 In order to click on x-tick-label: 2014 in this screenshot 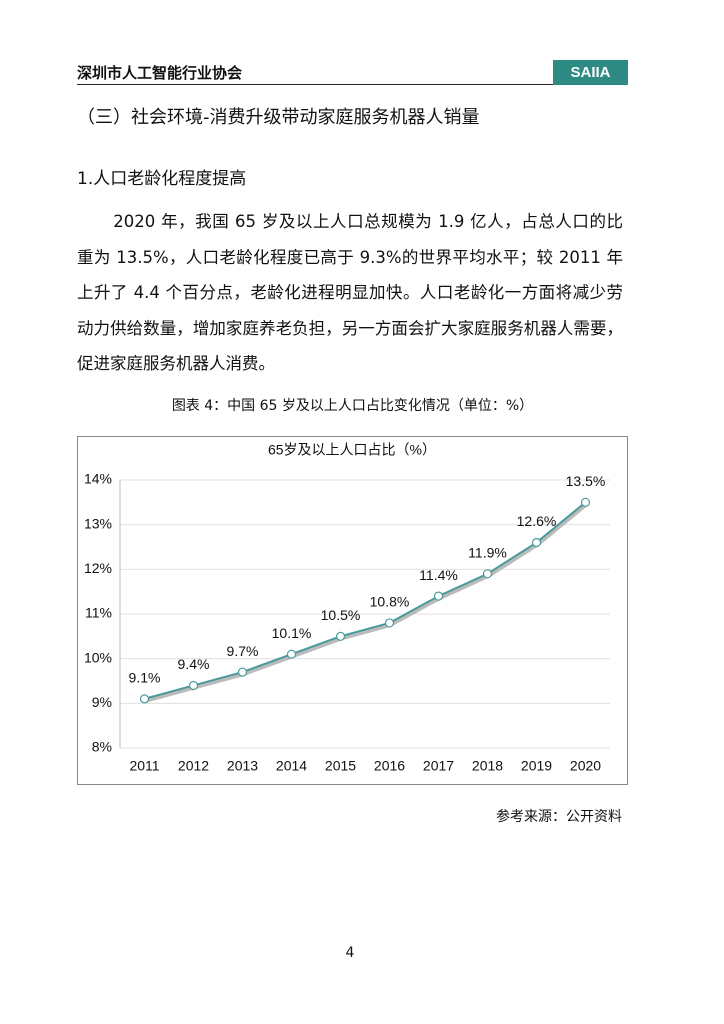, I will do `click(291, 766)`.